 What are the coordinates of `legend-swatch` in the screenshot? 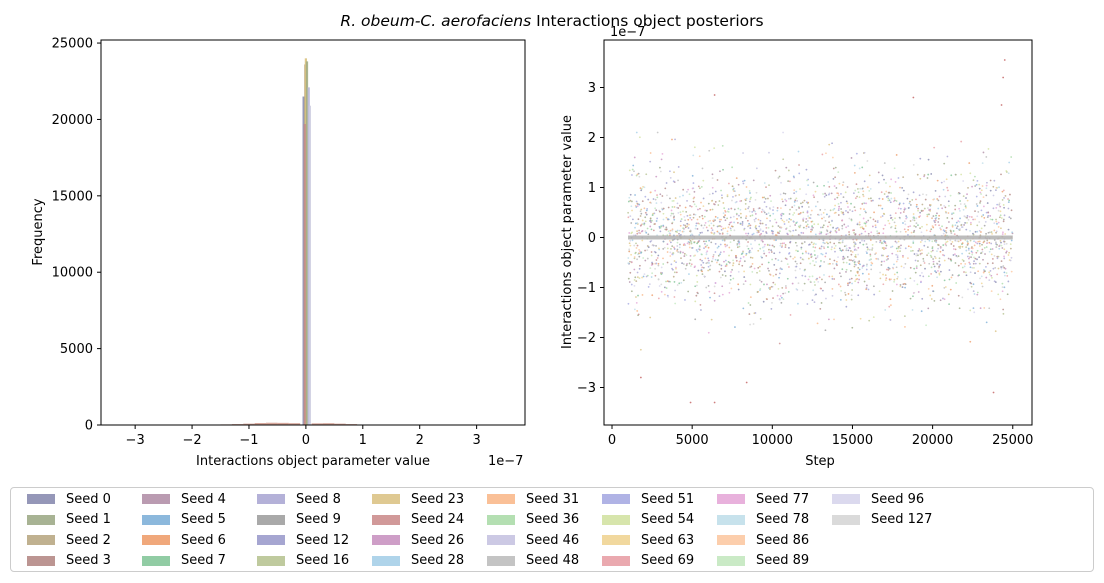 It's located at (616, 540).